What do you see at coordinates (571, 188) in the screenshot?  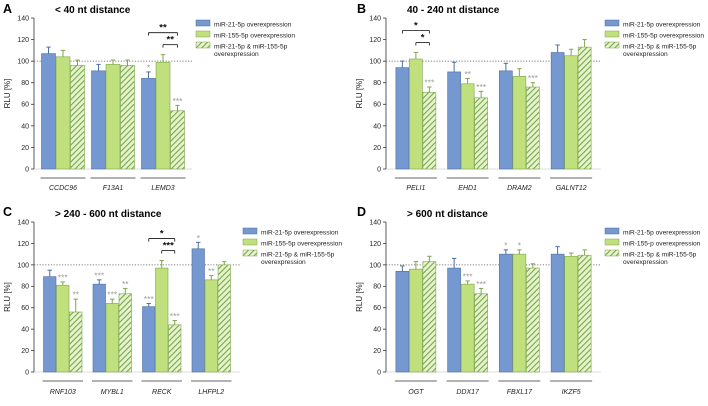 I see `category-label: GALNT12` at bounding box center [571, 188].